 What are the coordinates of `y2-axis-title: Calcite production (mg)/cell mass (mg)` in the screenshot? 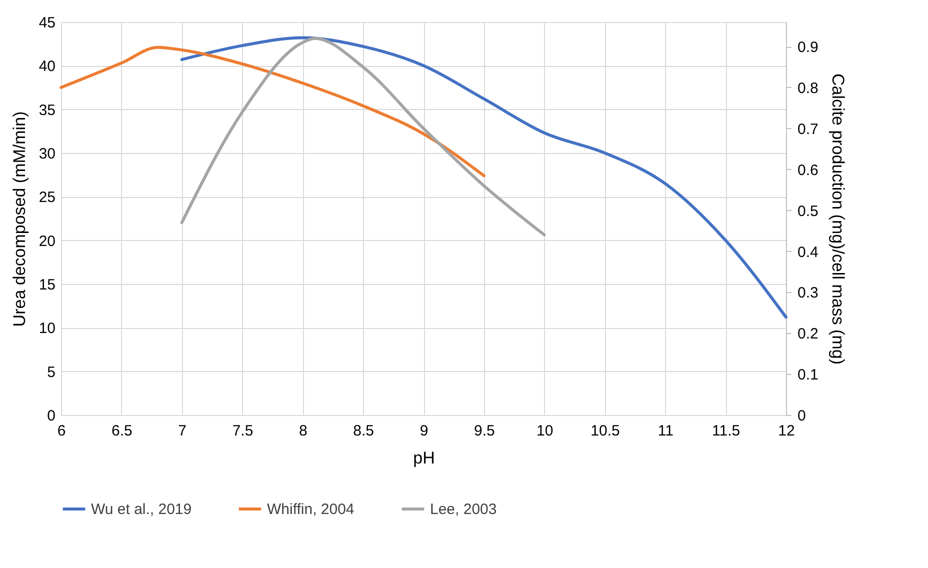 It's located at (838, 219).